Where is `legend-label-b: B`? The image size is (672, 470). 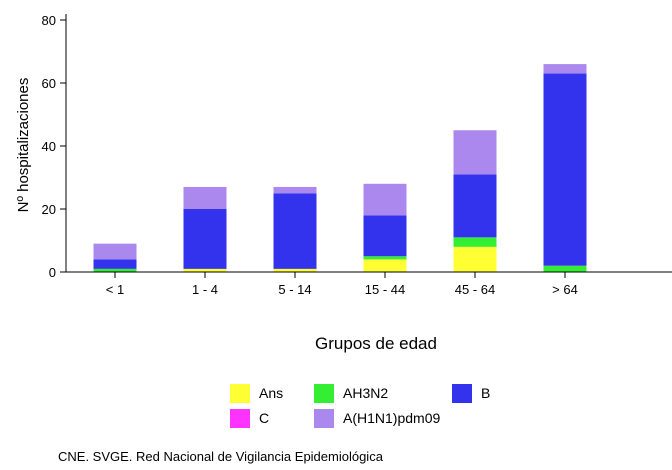 legend-label-b: B is located at coordinates (485, 393).